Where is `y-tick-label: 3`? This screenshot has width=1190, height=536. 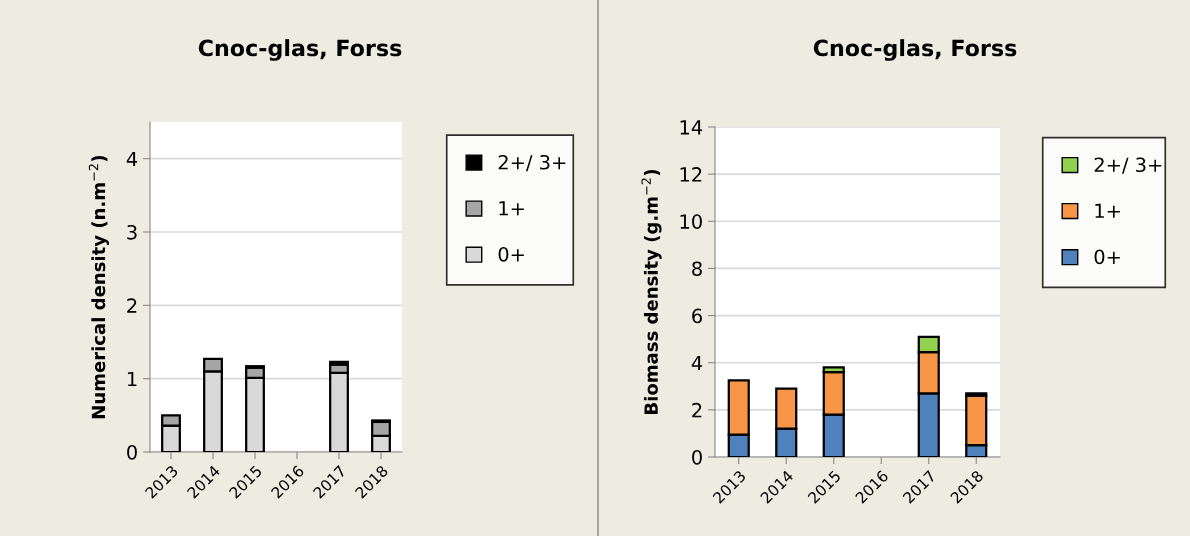 y-tick-label: 3 is located at coordinates (132, 232).